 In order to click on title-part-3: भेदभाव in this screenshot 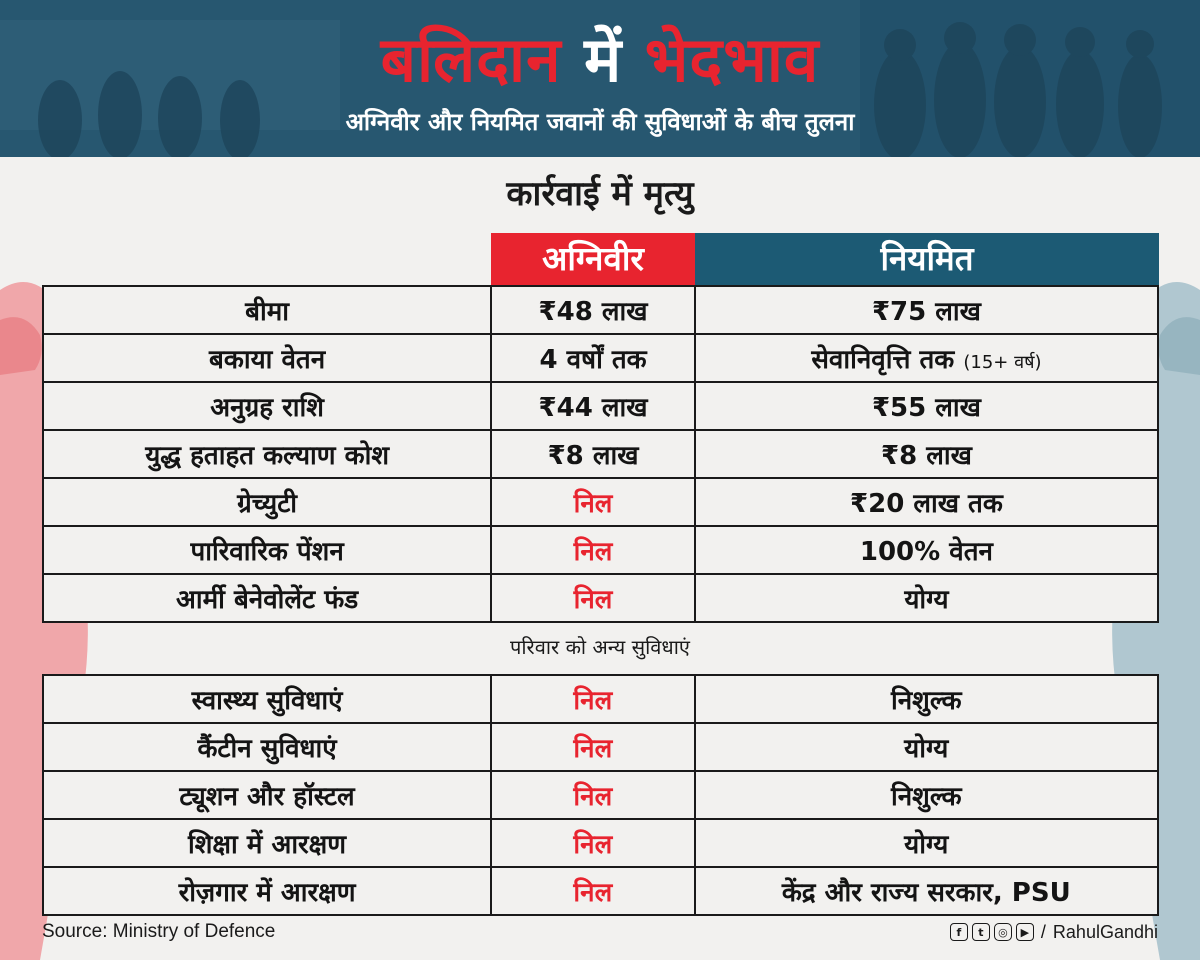, I will do `click(732, 59)`.